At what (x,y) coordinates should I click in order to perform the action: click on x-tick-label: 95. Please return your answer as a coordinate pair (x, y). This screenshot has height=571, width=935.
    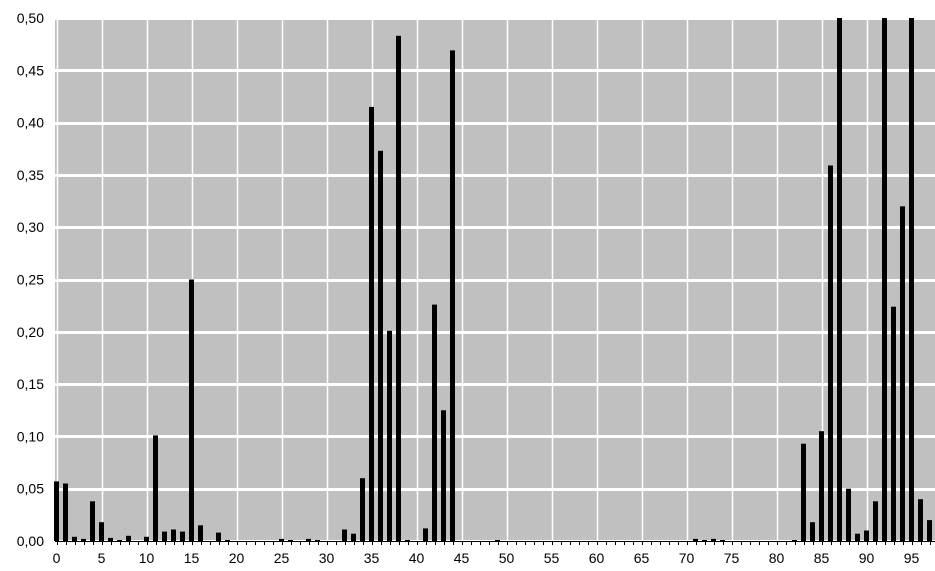
    Looking at the image, I should click on (912, 558).